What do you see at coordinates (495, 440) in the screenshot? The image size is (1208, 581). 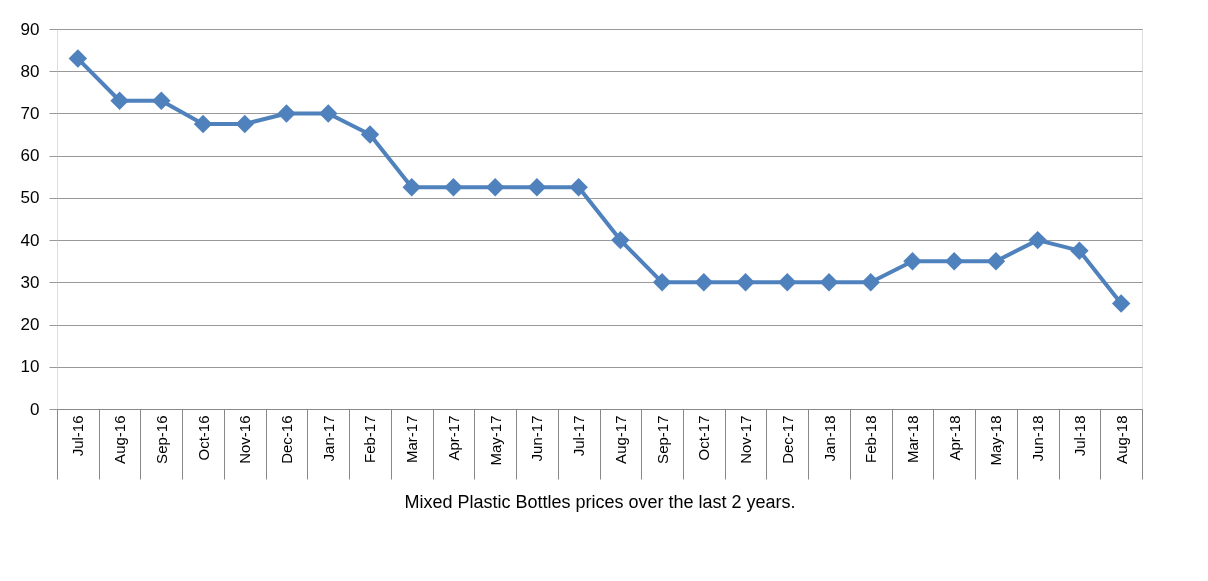 I see `x-tick-label: May-17` at bounding box center [495, 440].